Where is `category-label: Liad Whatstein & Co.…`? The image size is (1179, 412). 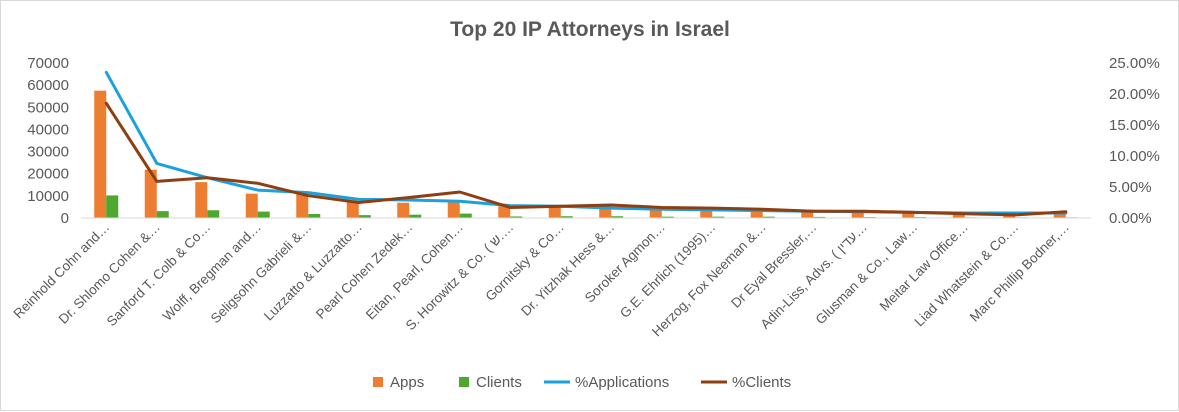 category-label: Liad Whatstein & Co.… is located at coordinates (967, 275).